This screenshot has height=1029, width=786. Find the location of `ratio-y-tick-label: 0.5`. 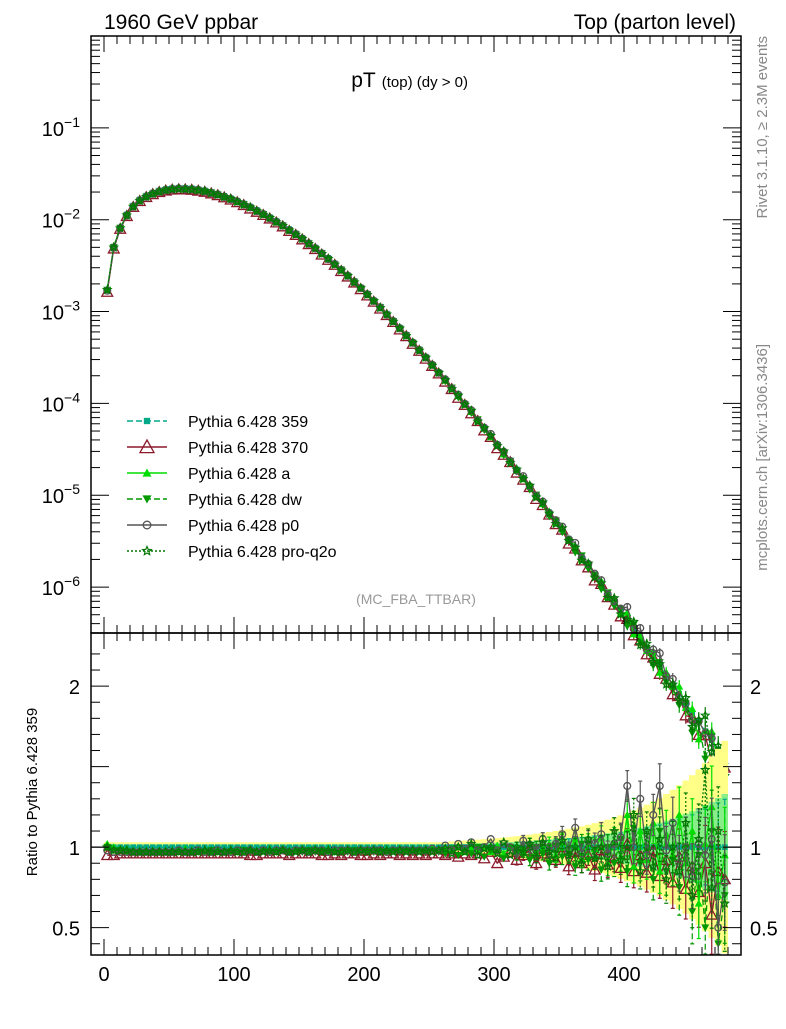

ratio-y-tick-label: 0.5 is located at coordinates (66, 930).